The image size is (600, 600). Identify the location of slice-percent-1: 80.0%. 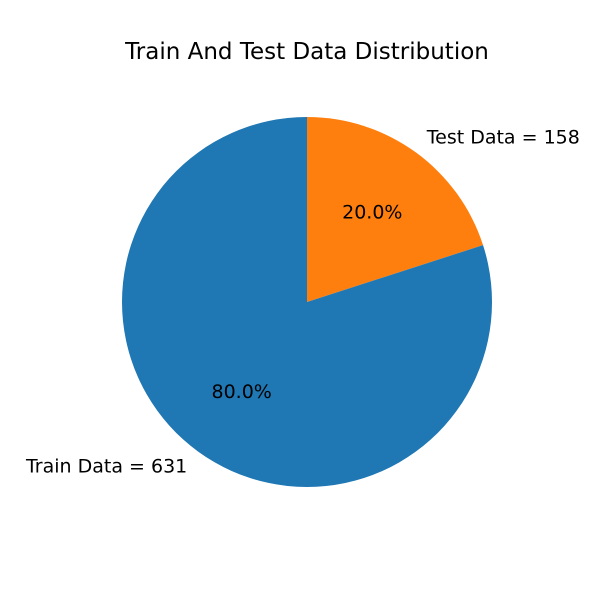
(242, 392).